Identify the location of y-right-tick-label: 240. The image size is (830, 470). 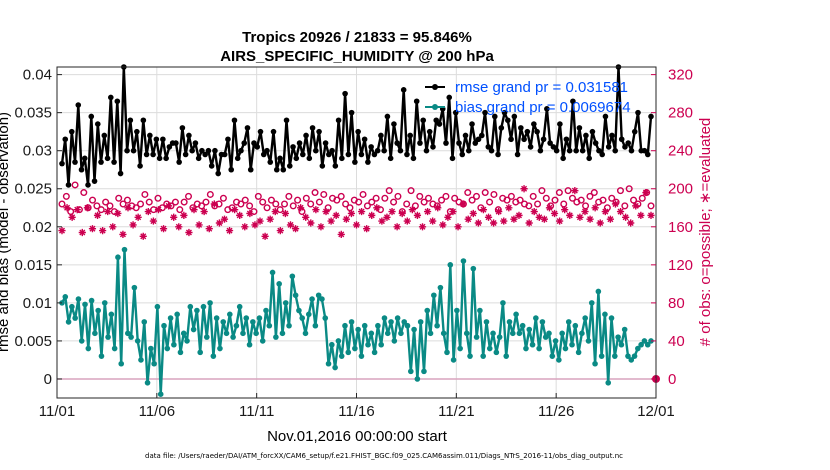
(680, 151).